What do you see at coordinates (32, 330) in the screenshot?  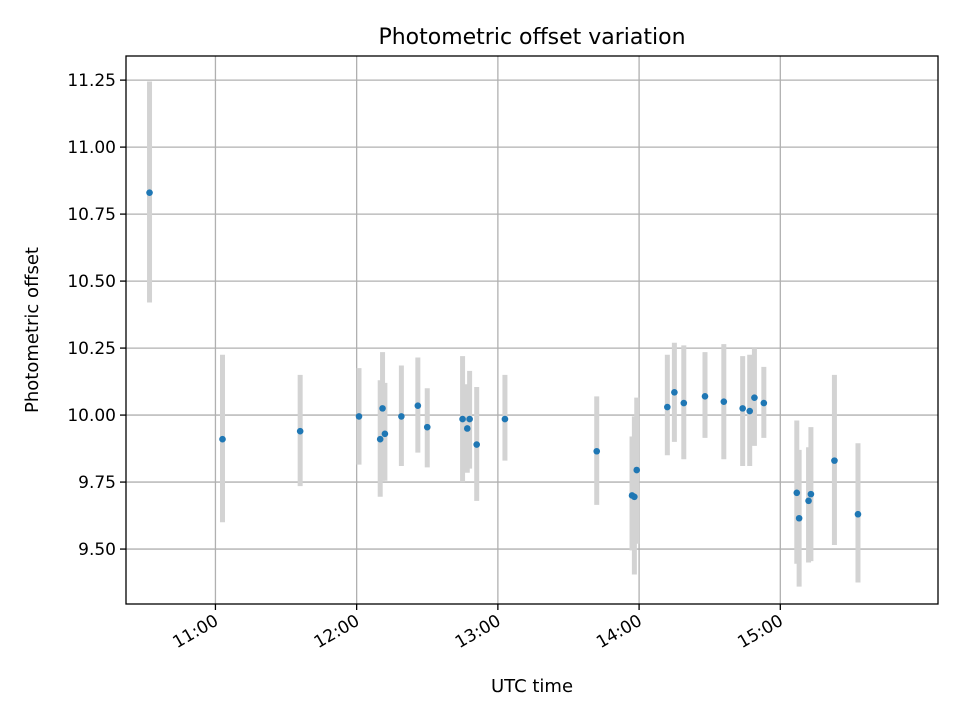 I see `y-axis-label: Photometric offset` at bounding box center [32, 330].